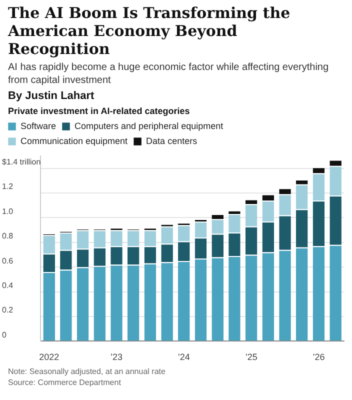  Describe the element at coordinates (8, 236) in the screenshot. I see `y-tick-label: 0.8` at that location.